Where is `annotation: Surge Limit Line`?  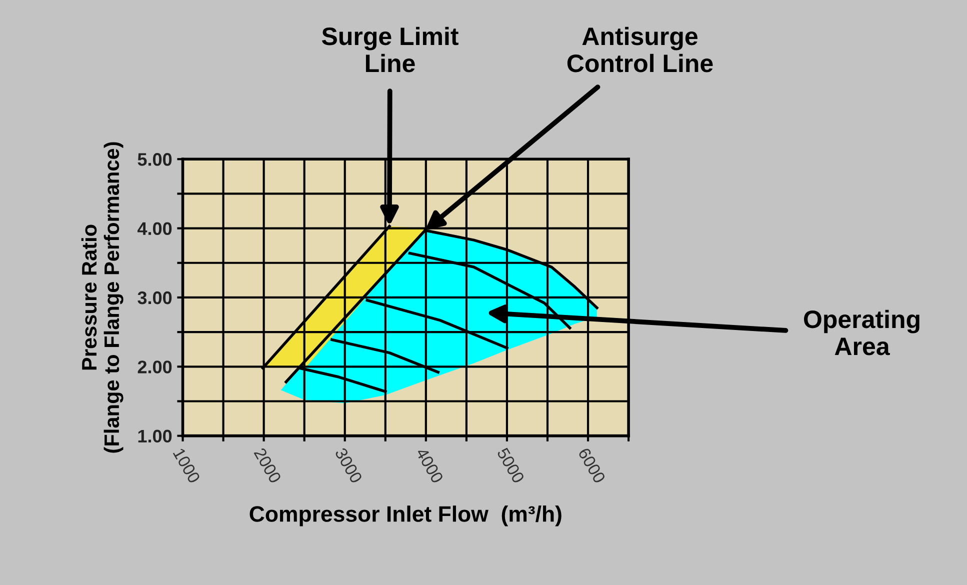 annotation: Surge Limit Line is located at coordinates (390, 49).